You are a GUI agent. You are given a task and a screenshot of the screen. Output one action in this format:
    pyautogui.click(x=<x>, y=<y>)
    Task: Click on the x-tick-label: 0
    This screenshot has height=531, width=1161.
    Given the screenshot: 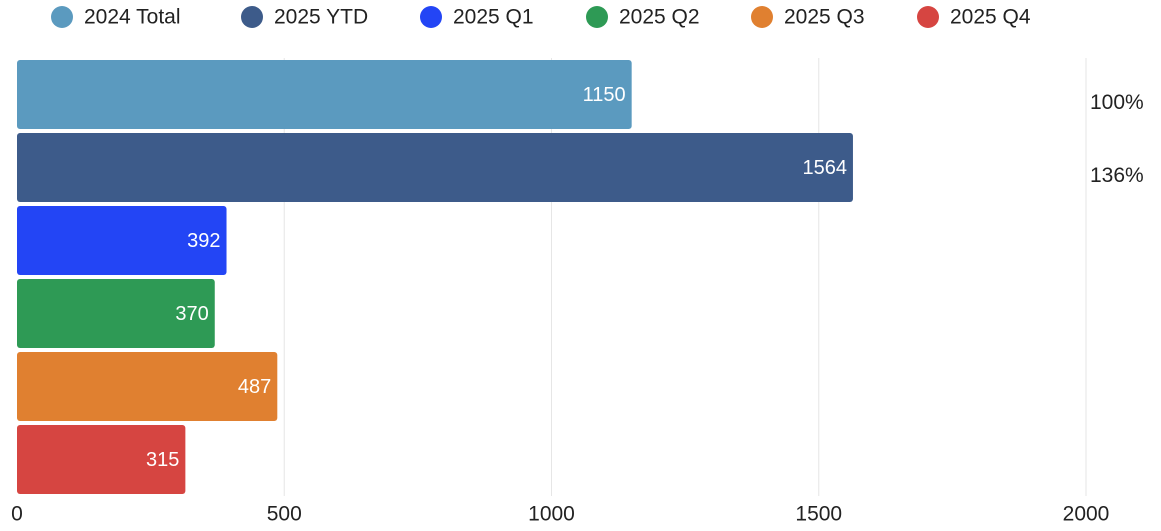 What is the action you would take?
    pyautogui.click(x=17, y=514)
    